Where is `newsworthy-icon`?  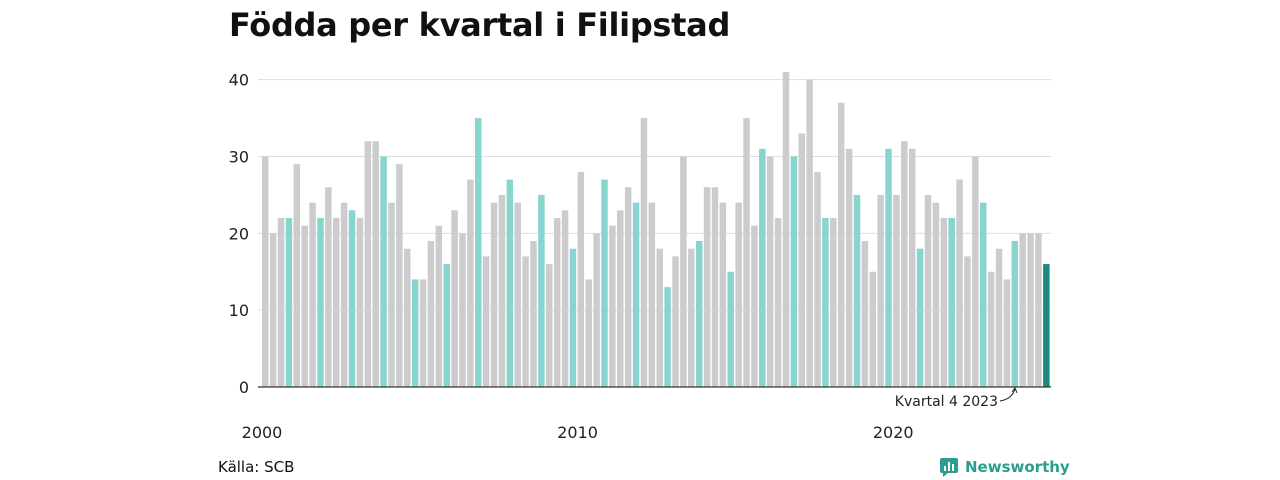 newsworthy-icon is located at coordinates (949, 467).